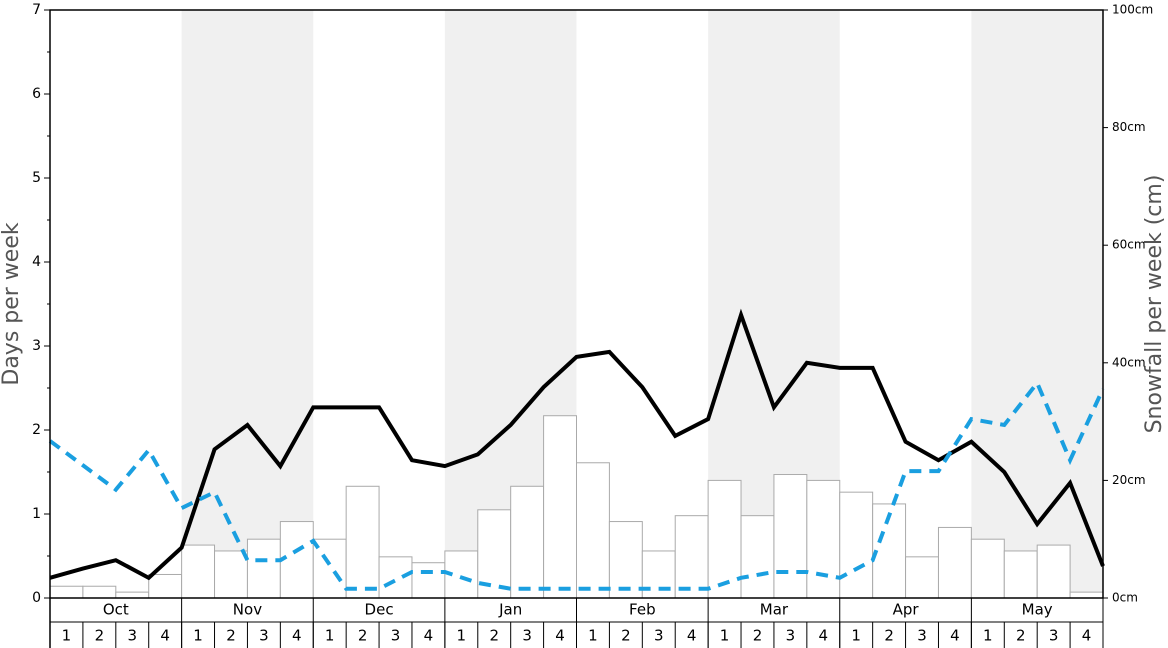  I want to click on y2-tick-label: 0cm, so click(1125, 598).